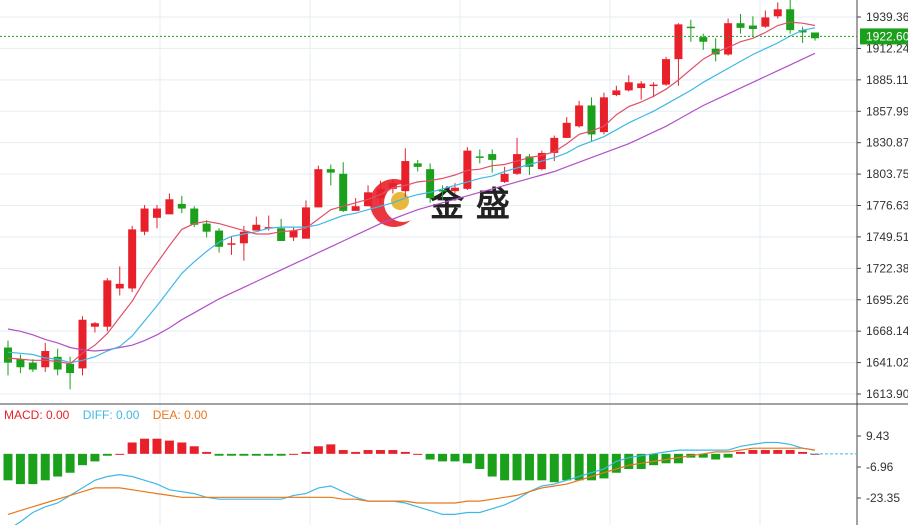 This screenshot has height=525, width=908. What do you see at coordinates (887, 237) in the screenshot?
I see `price-tick-label: 1749.51` at bounding box center [887, 237].